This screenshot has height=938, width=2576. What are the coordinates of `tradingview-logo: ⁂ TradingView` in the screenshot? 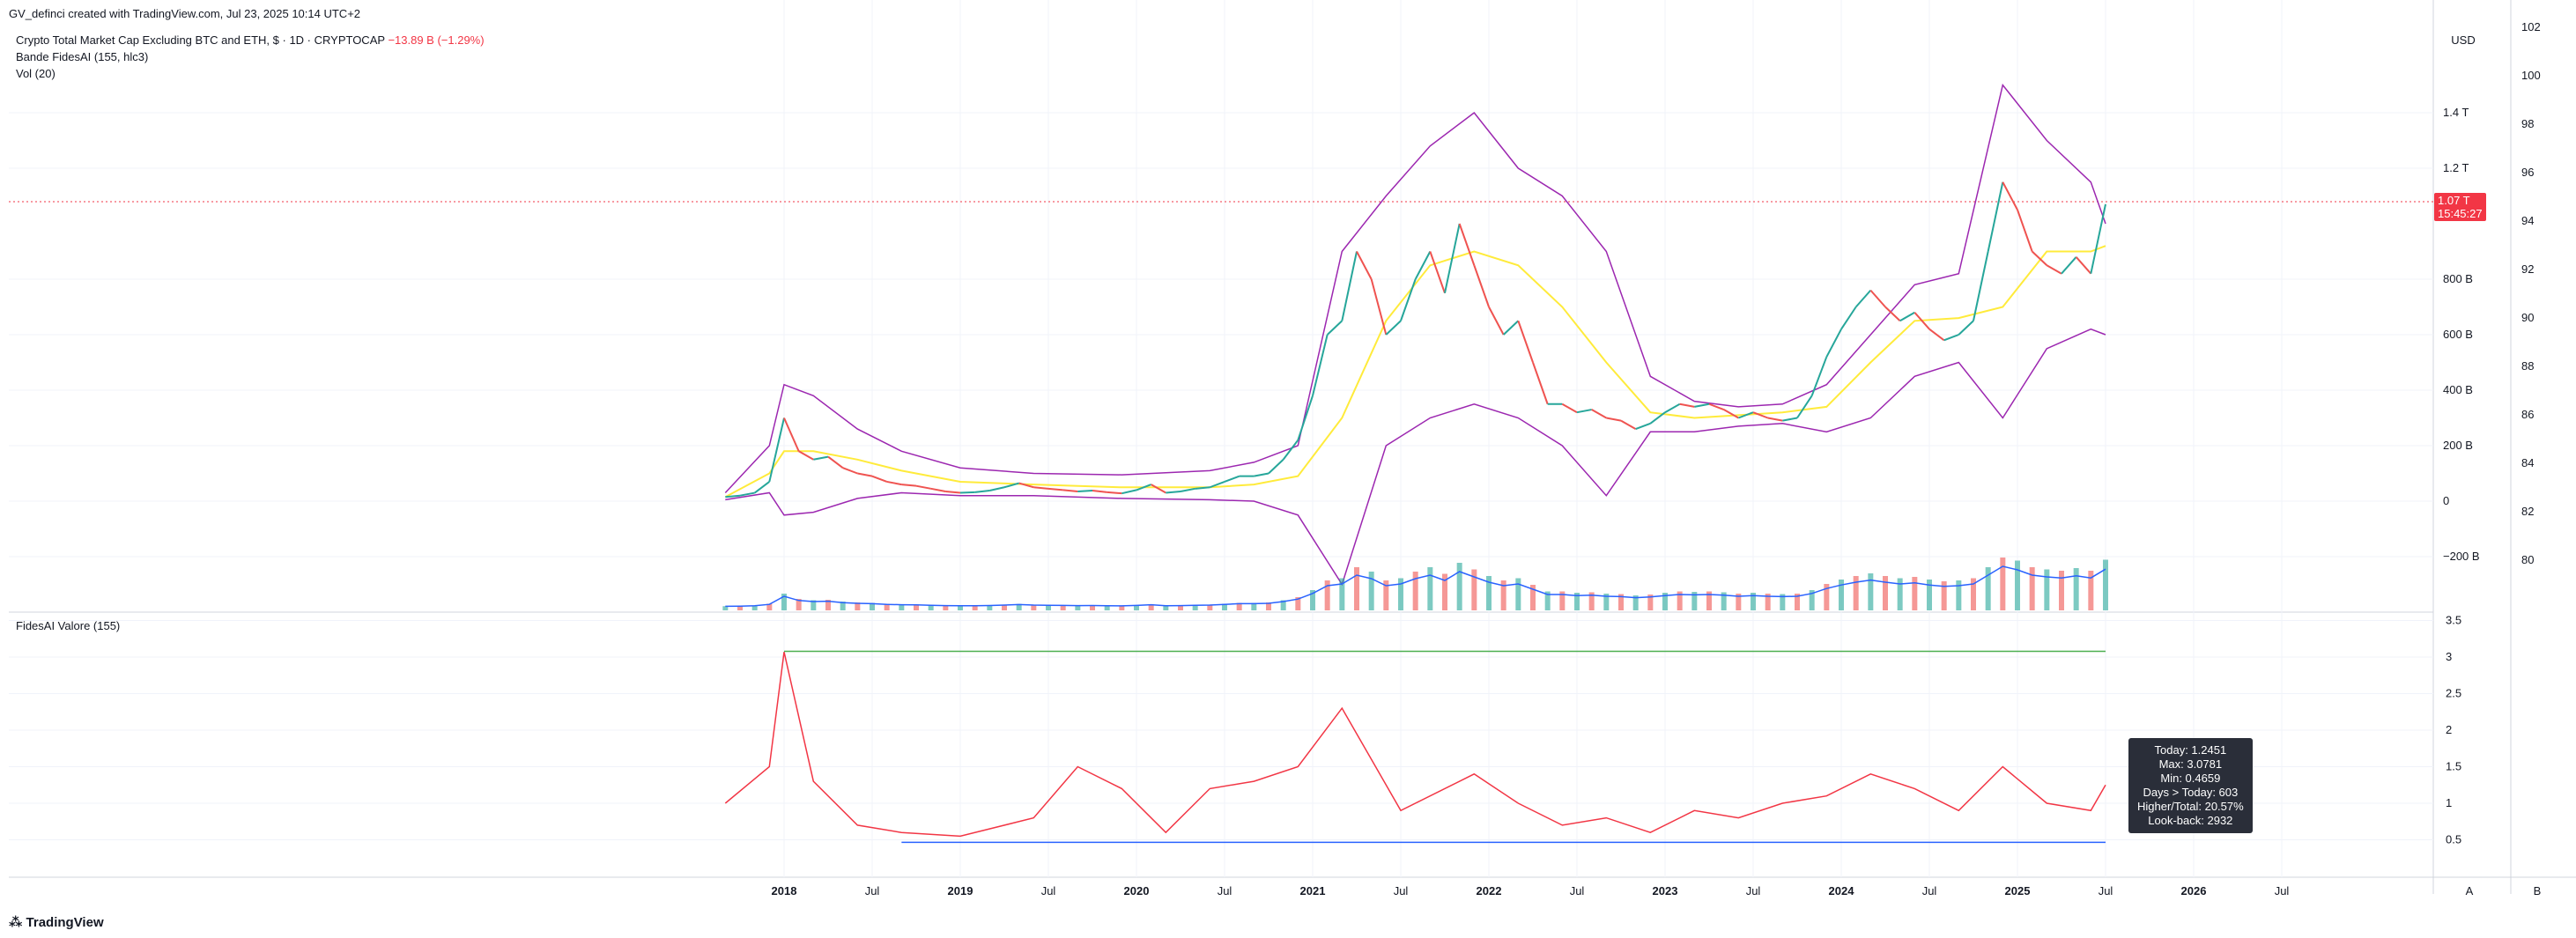 It's located at (57, 922).